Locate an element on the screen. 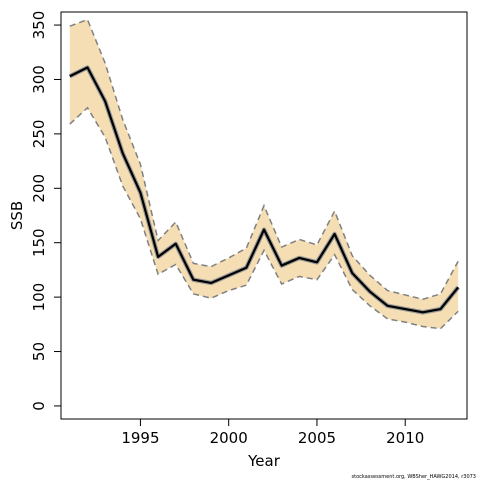  y-axis-title: SSB is located at coordinates (17, 215).